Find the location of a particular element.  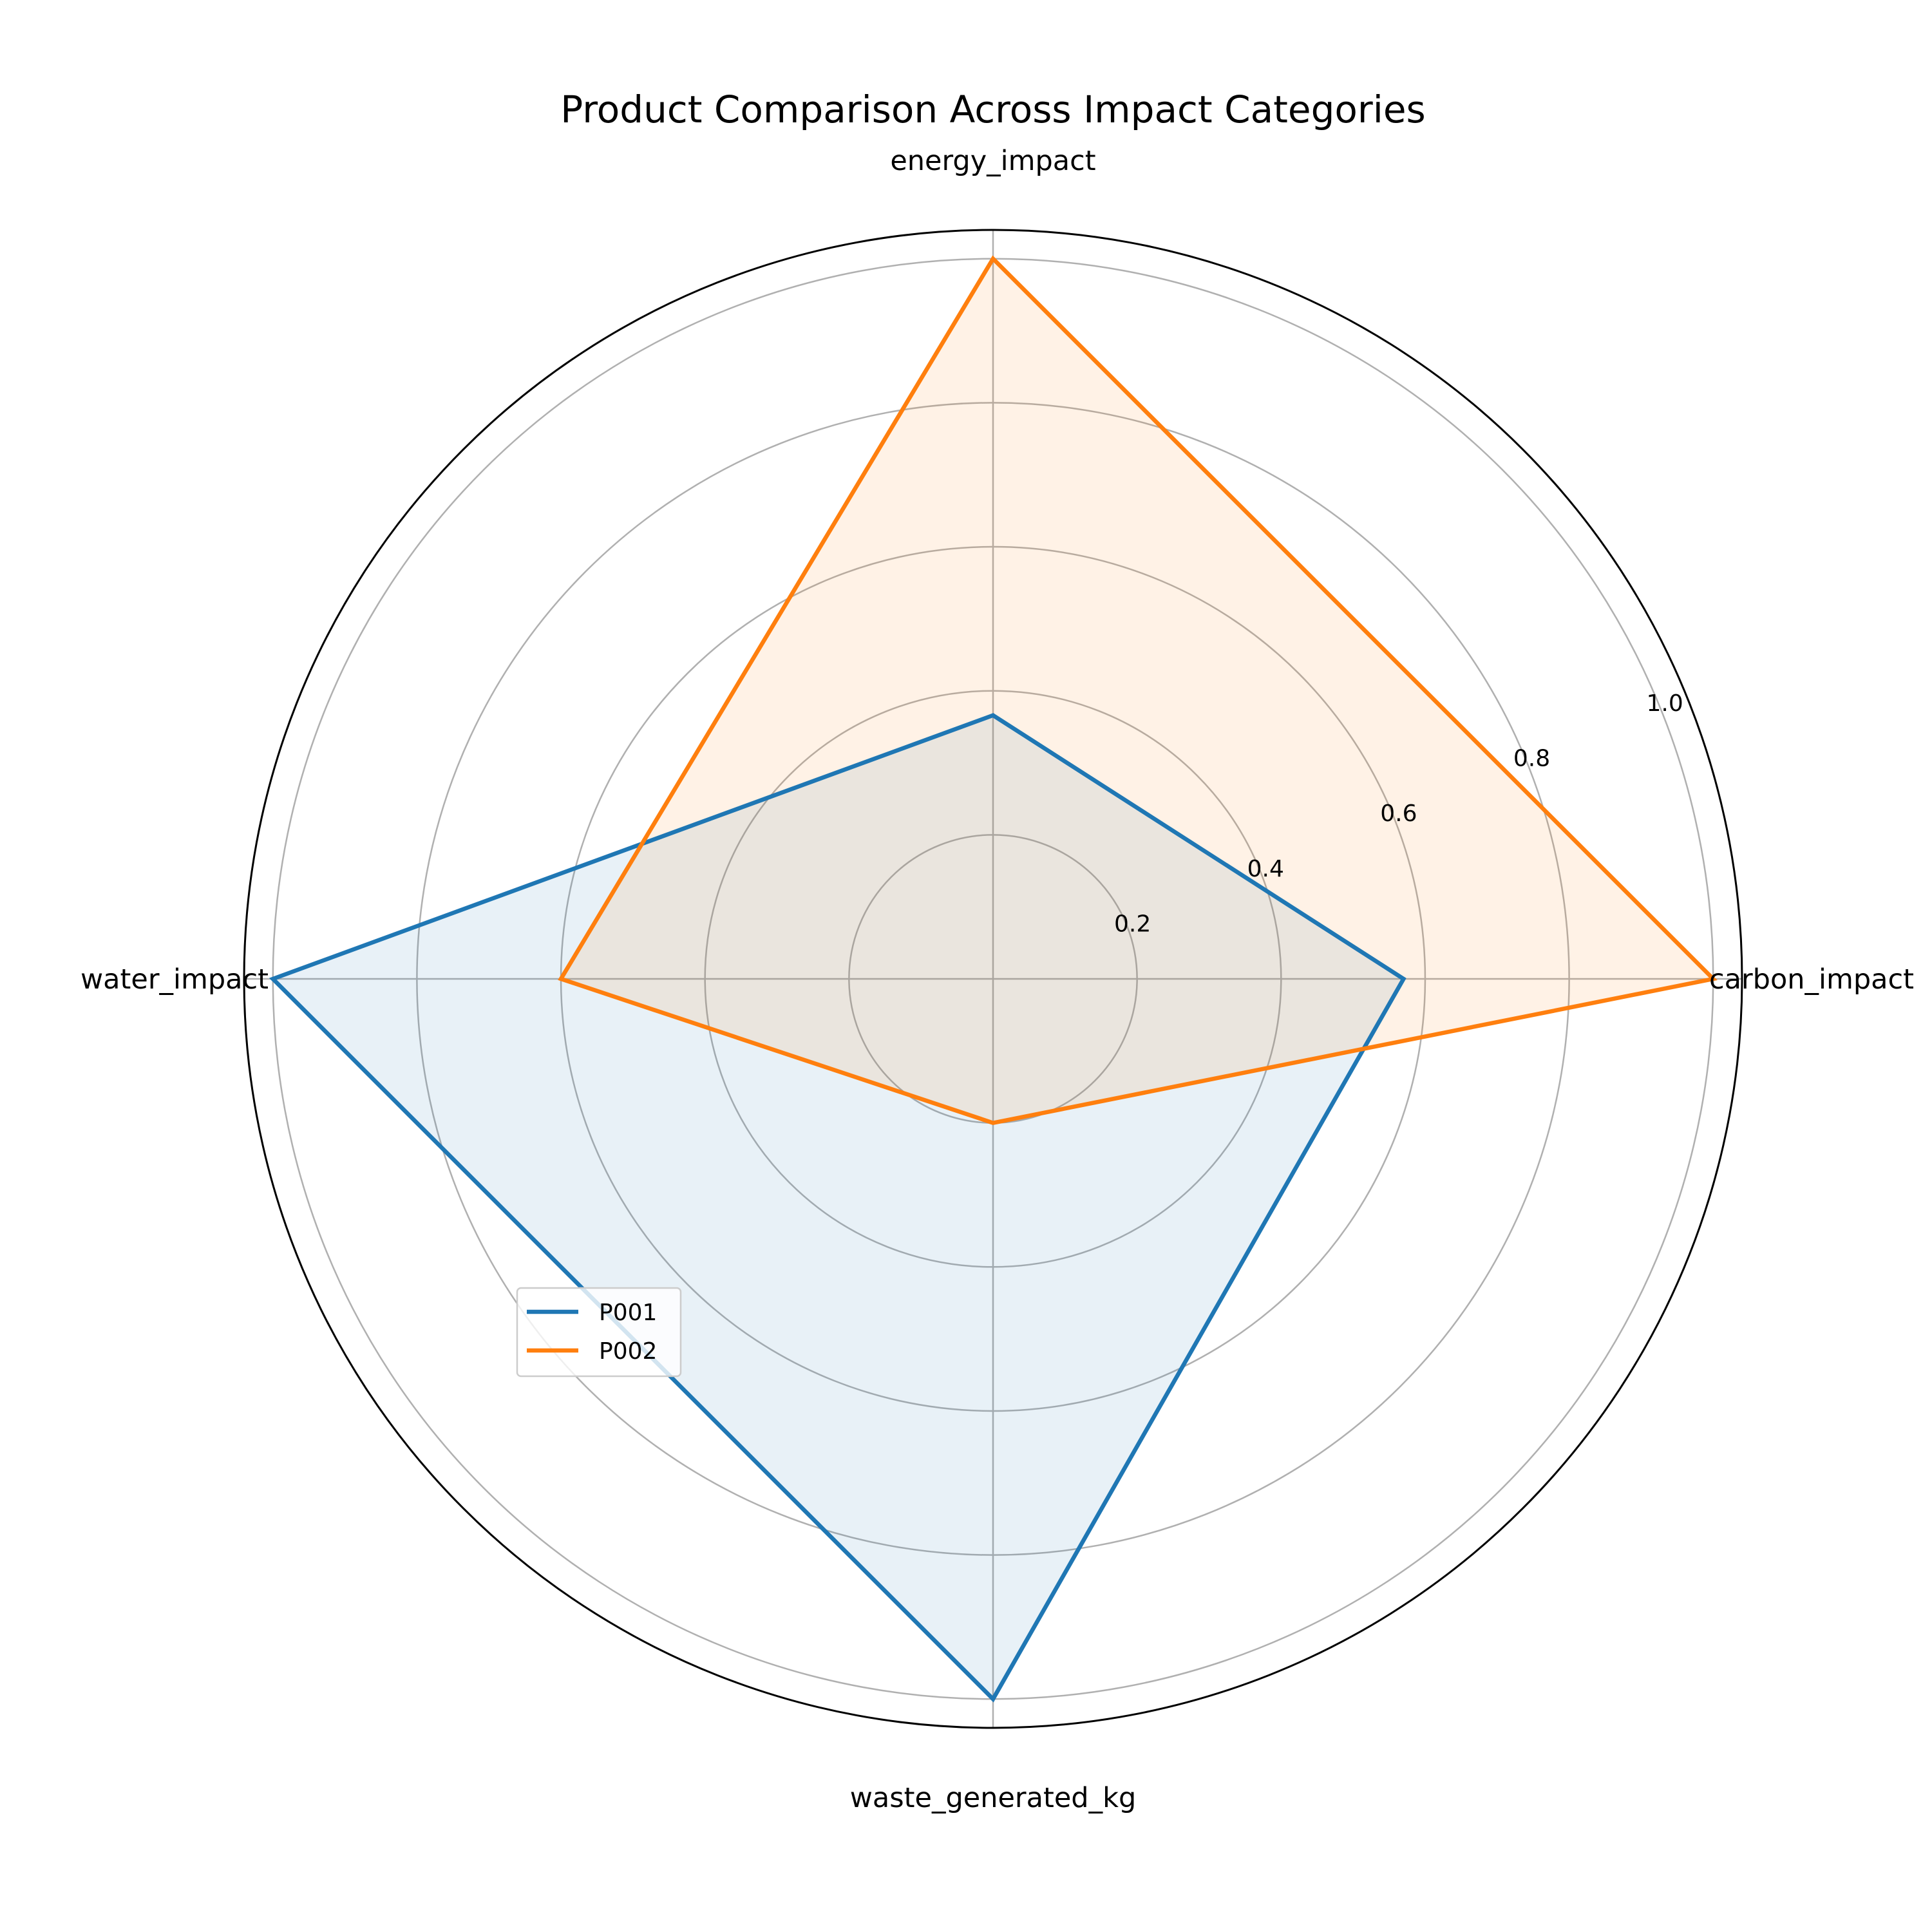

data-point-p001-carbon-impact is located at coordinates (1403, 979).